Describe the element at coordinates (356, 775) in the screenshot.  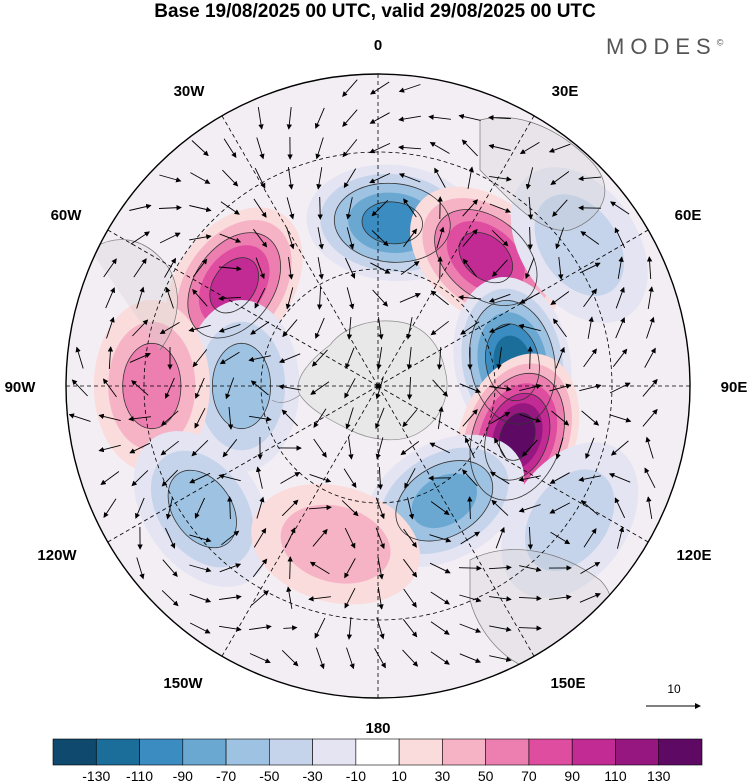
I see `colorbar-tick-label: -10` at that location.